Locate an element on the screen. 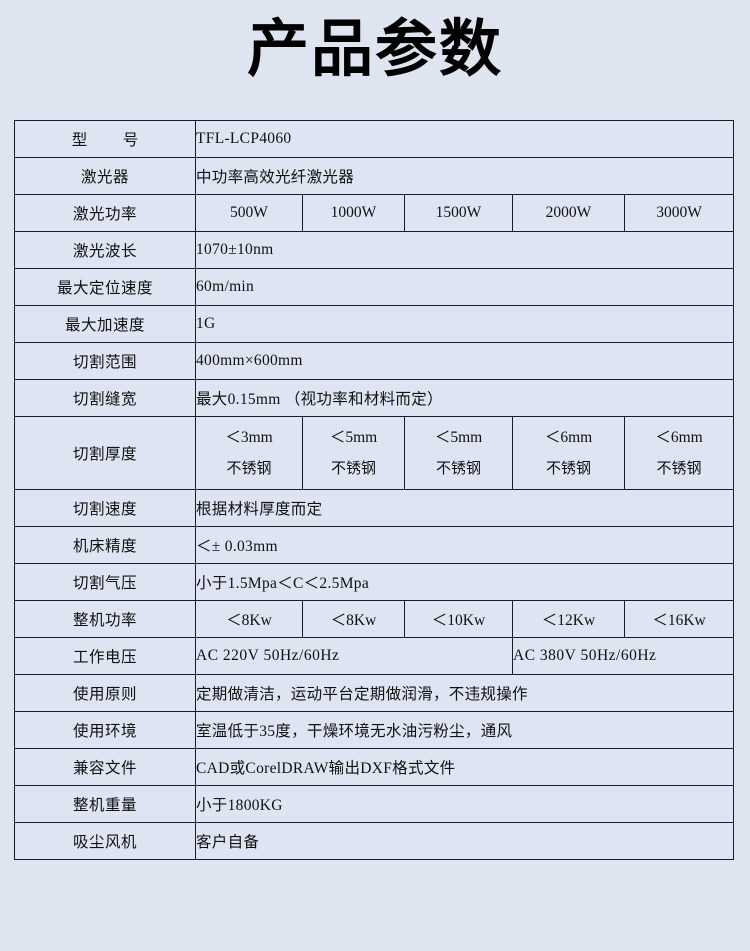  voltage-low-cell: AC 220V 50Hz/60Hz is located at coordinates (354, 656).